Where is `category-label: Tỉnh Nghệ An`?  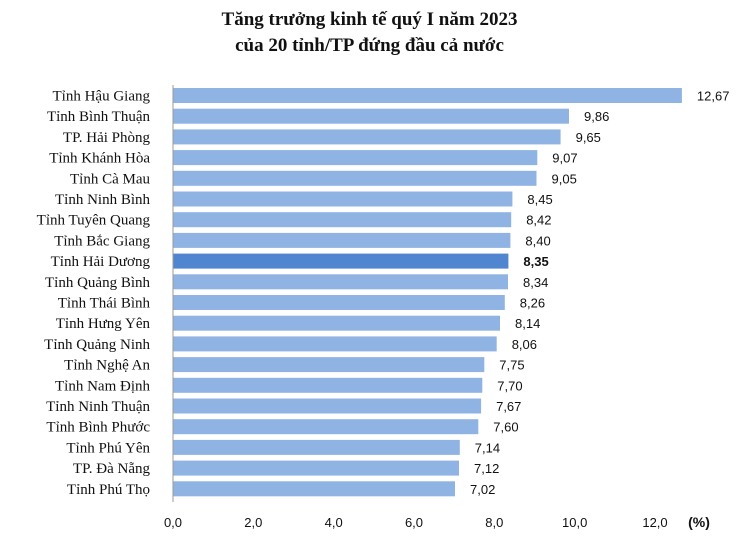
category-label: Tỉnh Nghệ An is located at coordinates (107, 366).